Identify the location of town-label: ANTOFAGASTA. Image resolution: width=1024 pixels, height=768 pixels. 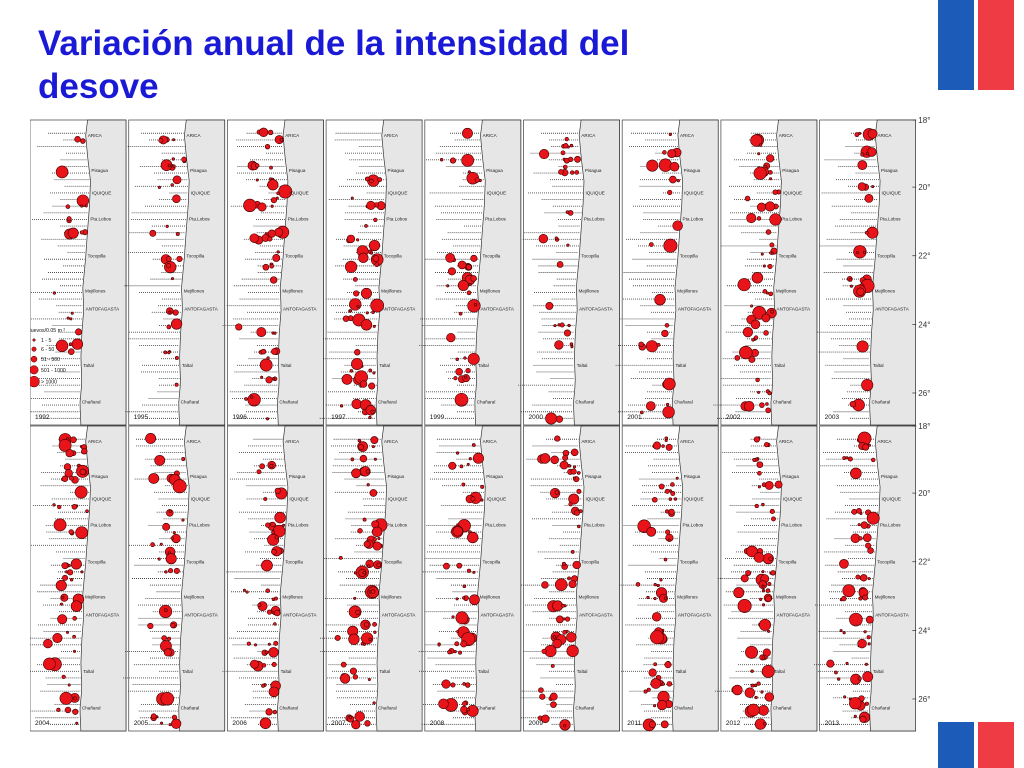
(497, 309).